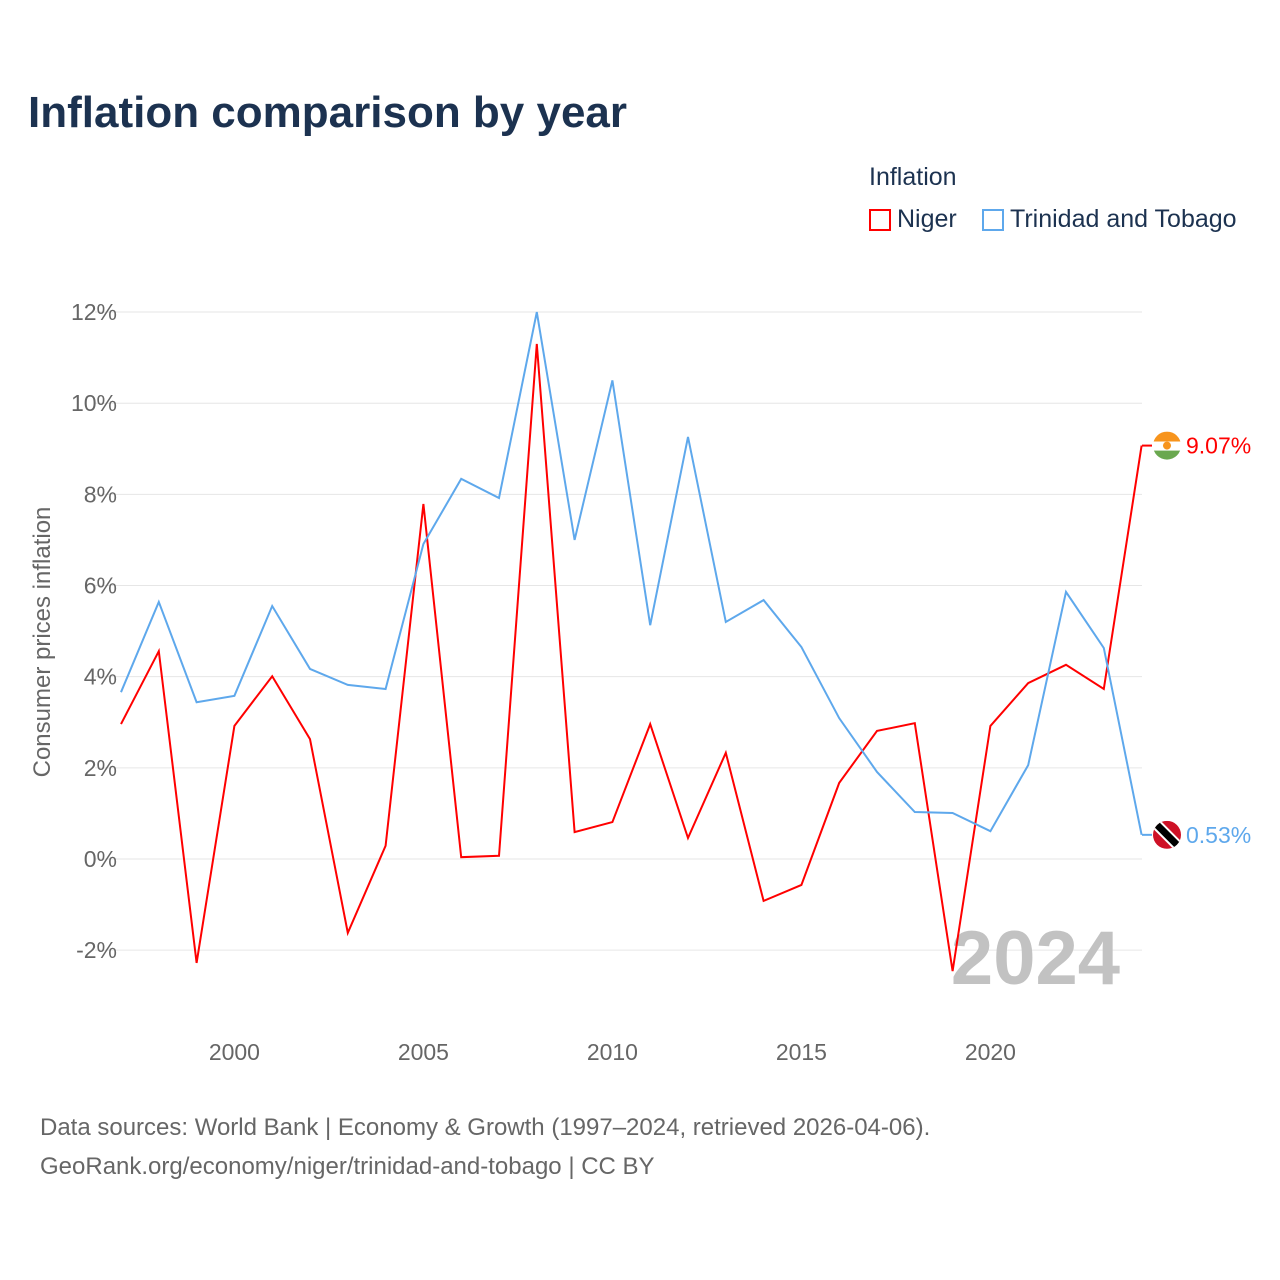 This screenshot has height=1280, width=1280. What do you see at coordinates (42, 642) in the screenshot?
I see `y-axis-label: Consumer prices inflation` at bounding box center [42, 642].